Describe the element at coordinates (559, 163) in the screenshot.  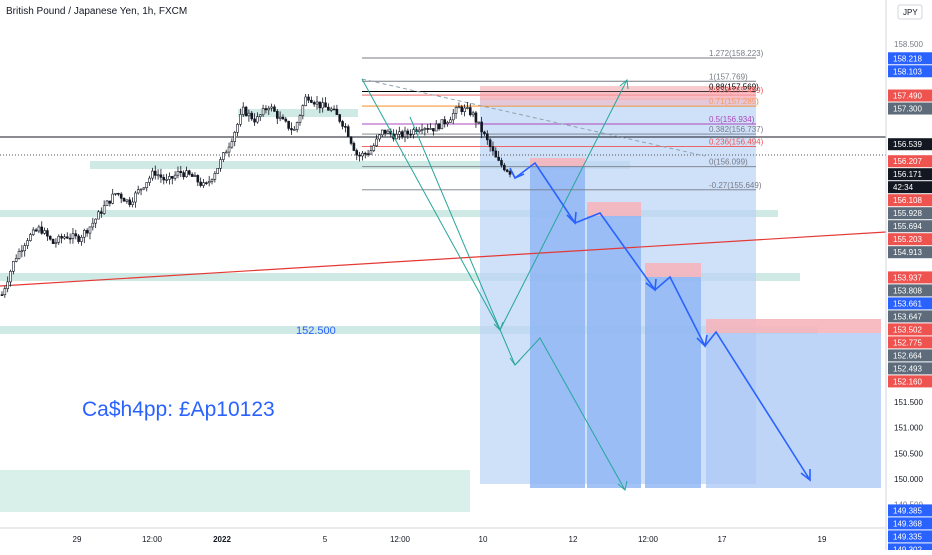
I see `fib-level: 0(156.099)` at that location.